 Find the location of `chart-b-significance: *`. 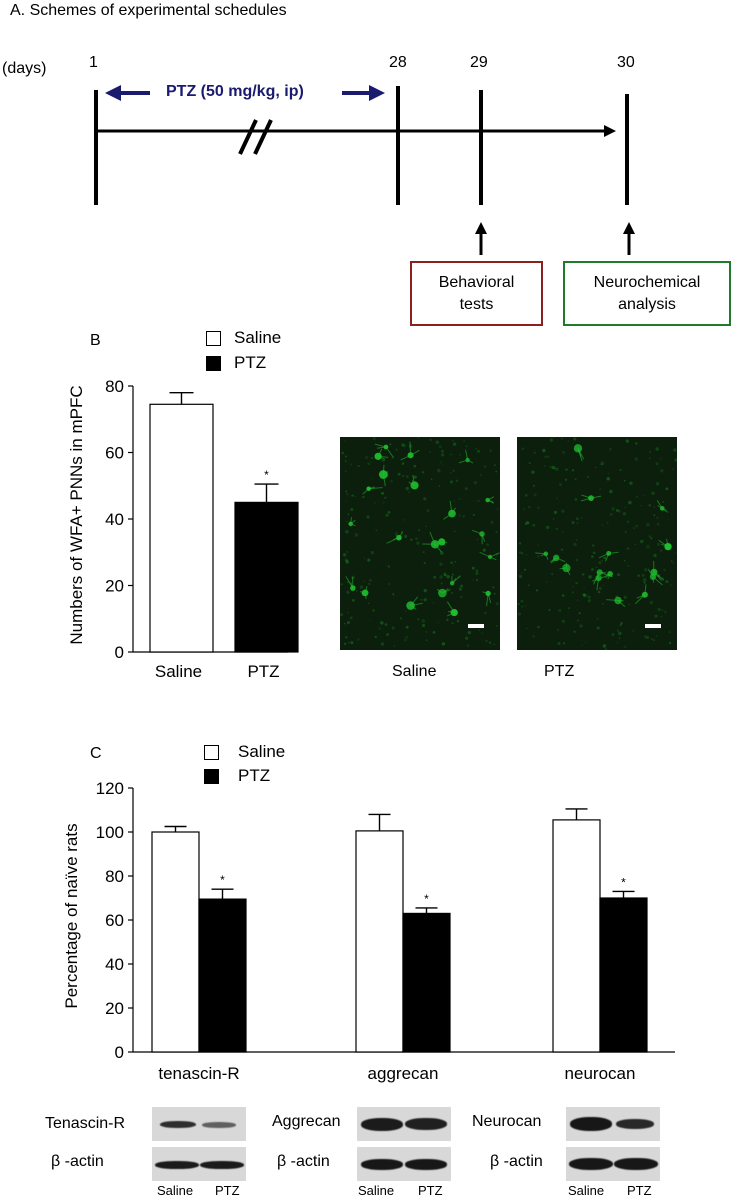

chart-b-significance: * is located at coordinates (266, 475).